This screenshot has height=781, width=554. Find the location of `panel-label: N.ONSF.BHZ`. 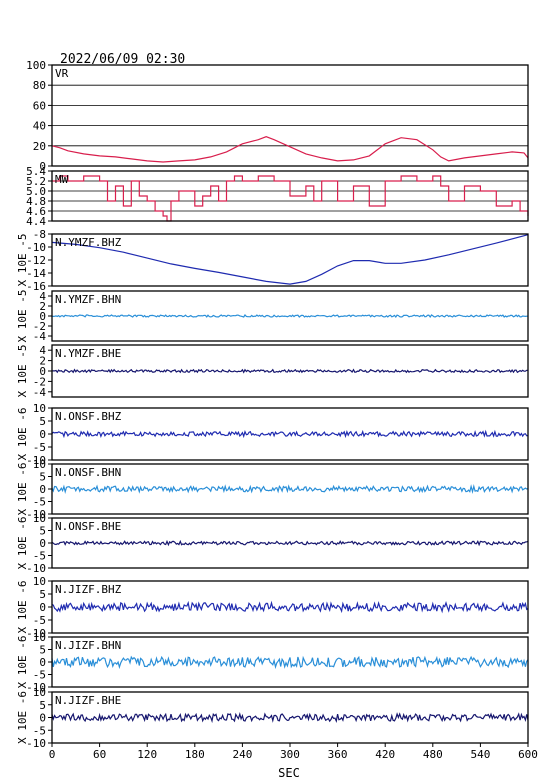

panel-label: N.ONSF.BHZ is located at coordinates (88, 416).